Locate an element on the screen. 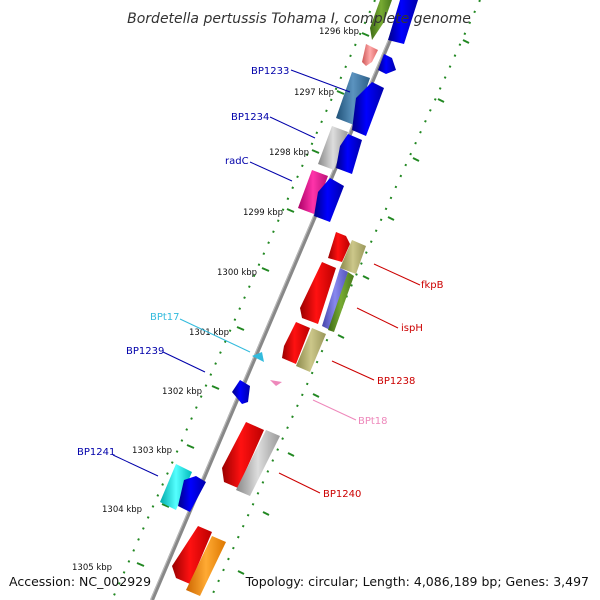 This screenshot has height=600, width=600. label-fkpb: fkpB is located at coordinates (432, 285).